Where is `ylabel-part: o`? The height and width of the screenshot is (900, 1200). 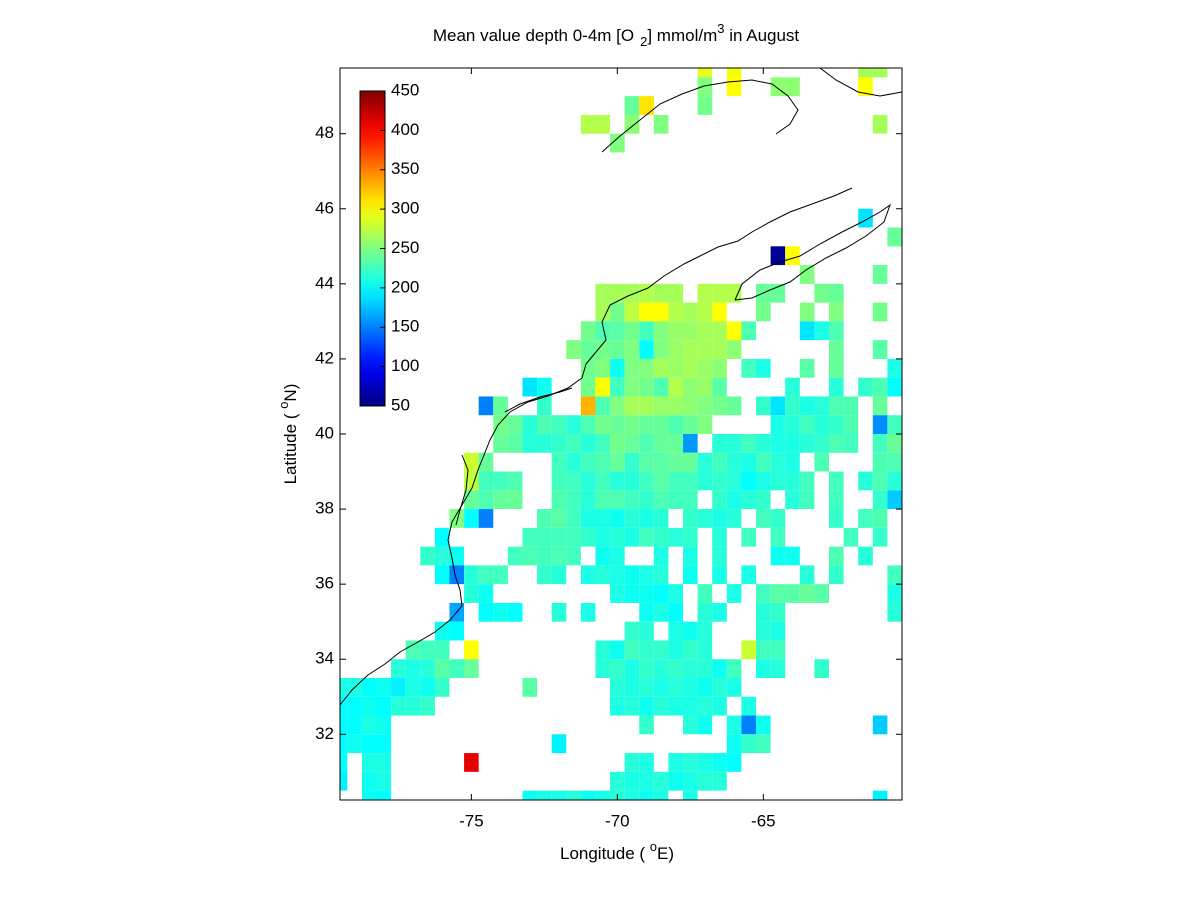 ylabel-part: o is located at coordinates (283, 405).